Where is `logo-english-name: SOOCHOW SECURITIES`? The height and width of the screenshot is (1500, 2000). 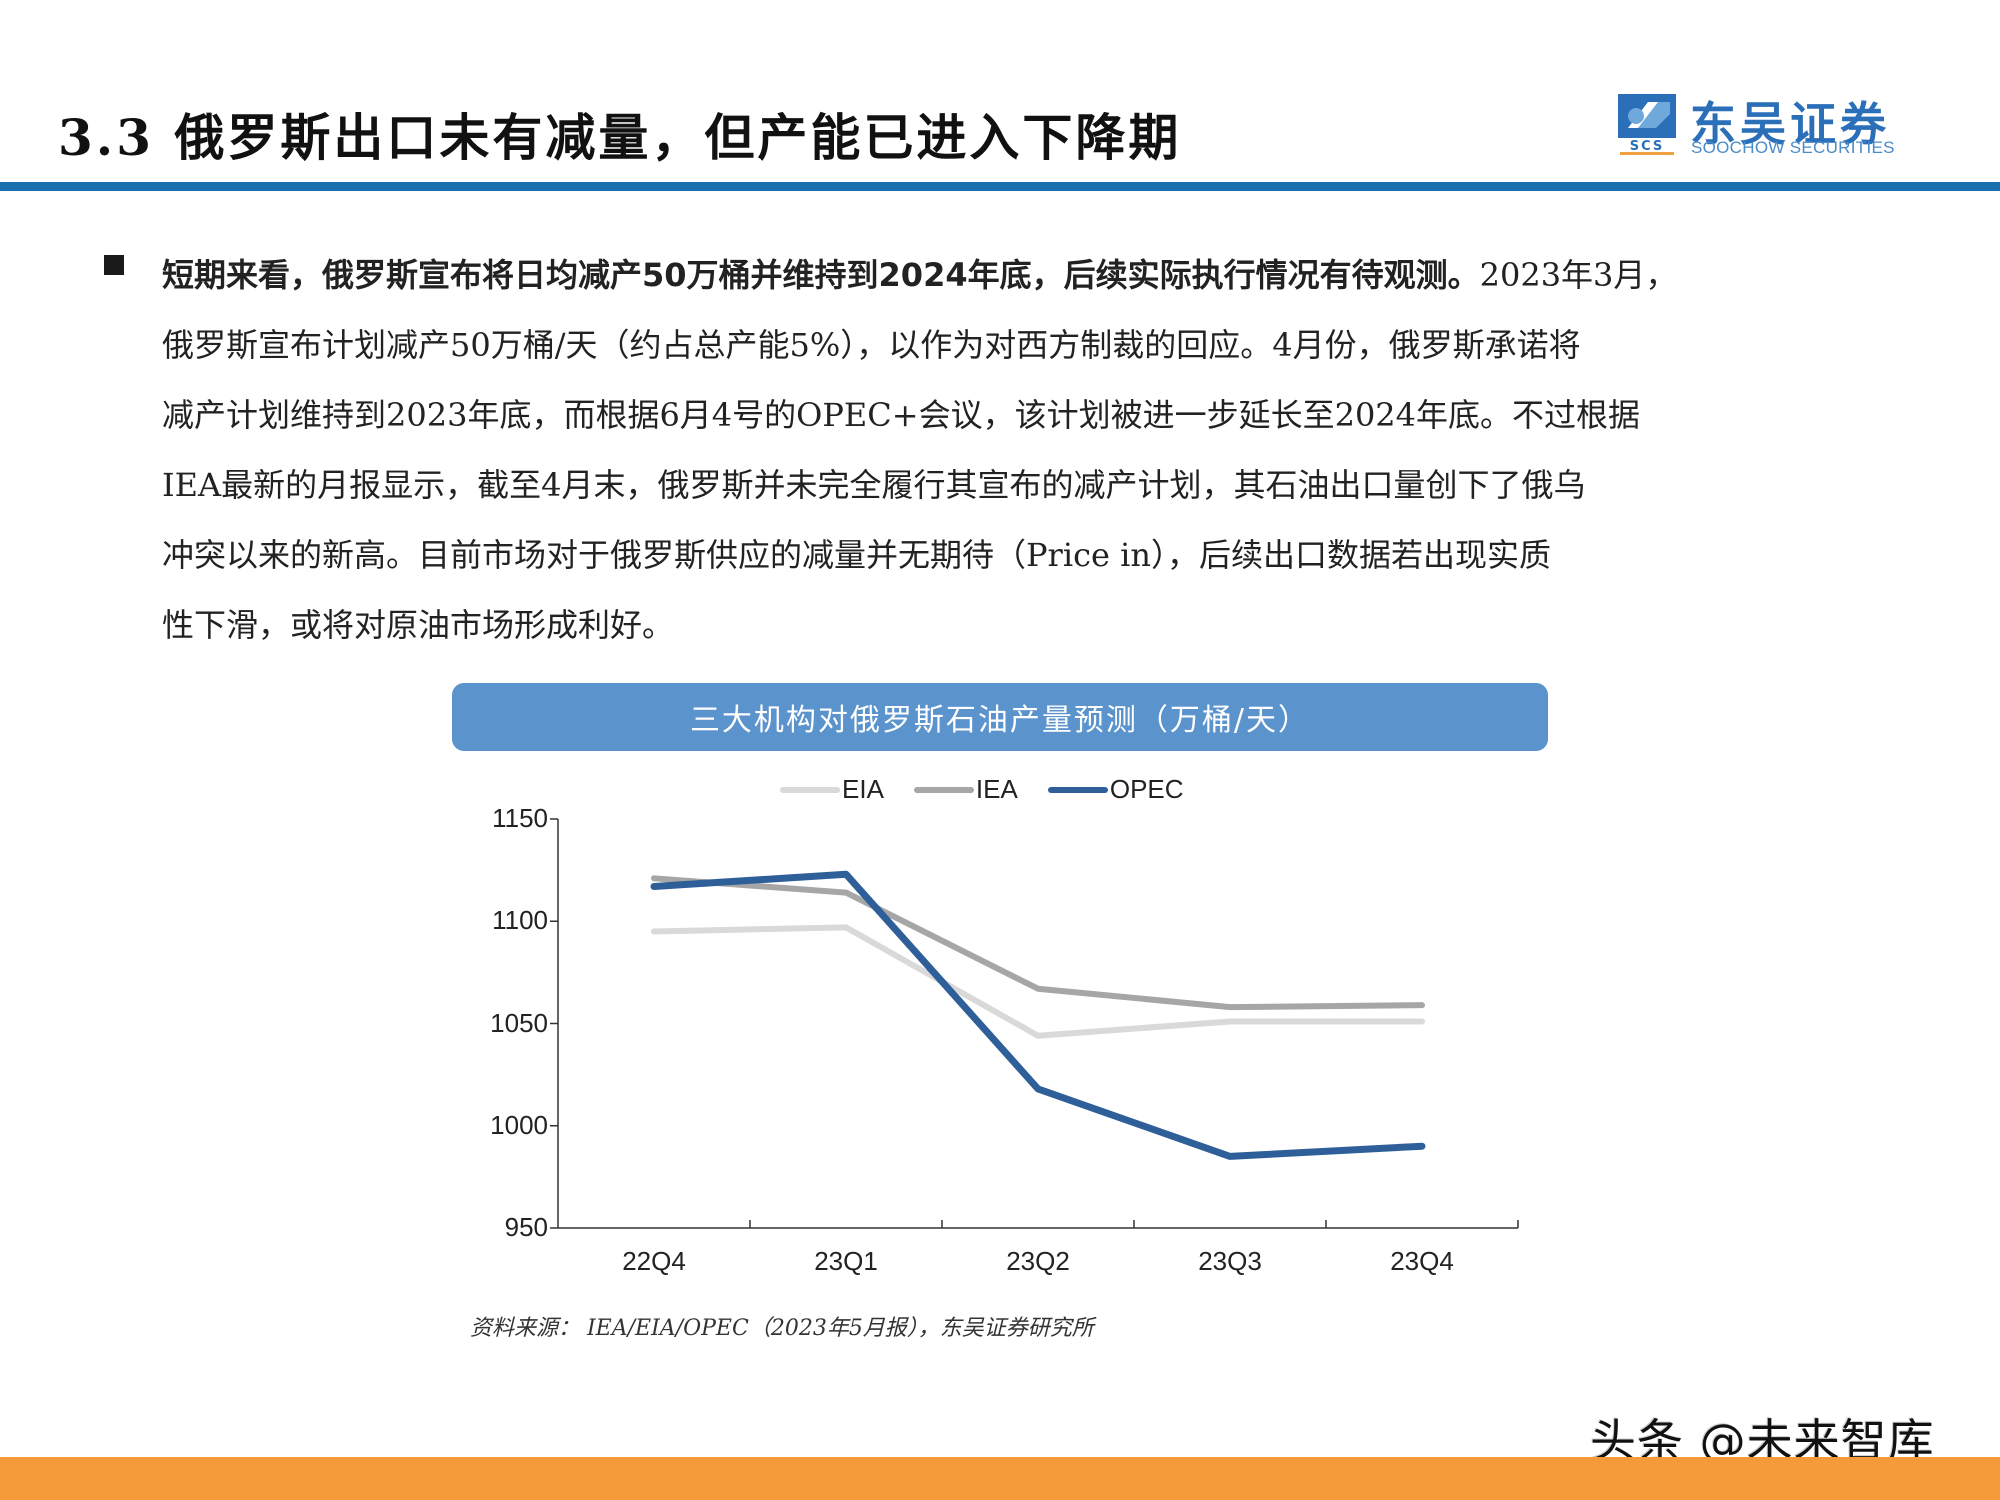
logo-english-name: SOOCHOW SECURITIES is located at coordinates (1793, 147).